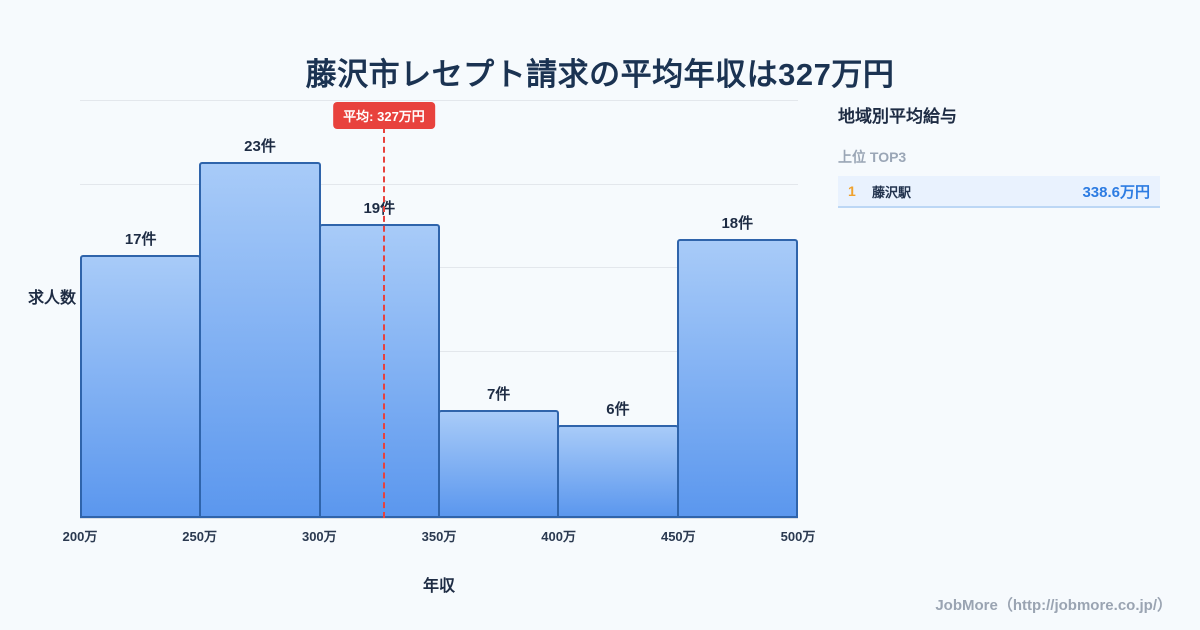 The width and height of the screenshot is (1200, 630). Describe the element at coordinates (872, 157) in the screenshot. I see `sidebar-subheading: 上位 TOP3` at that location.